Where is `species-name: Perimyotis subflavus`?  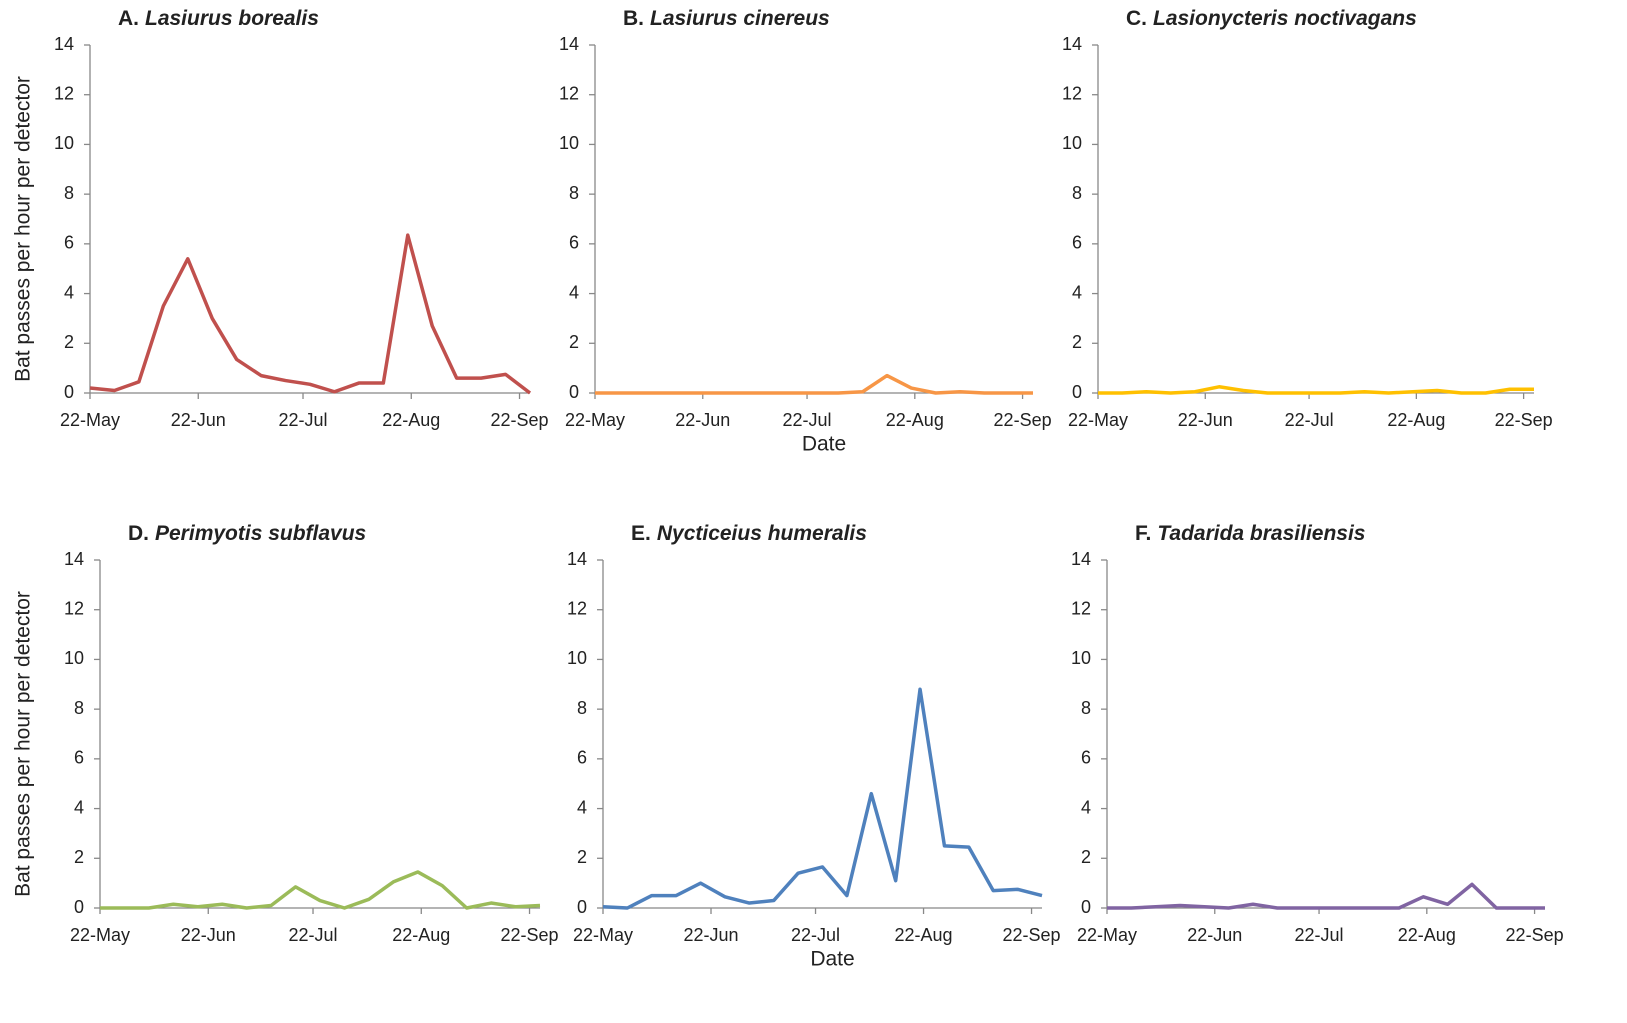 species-name: Perimyotis subflavus is located at coordinates (260, 533).